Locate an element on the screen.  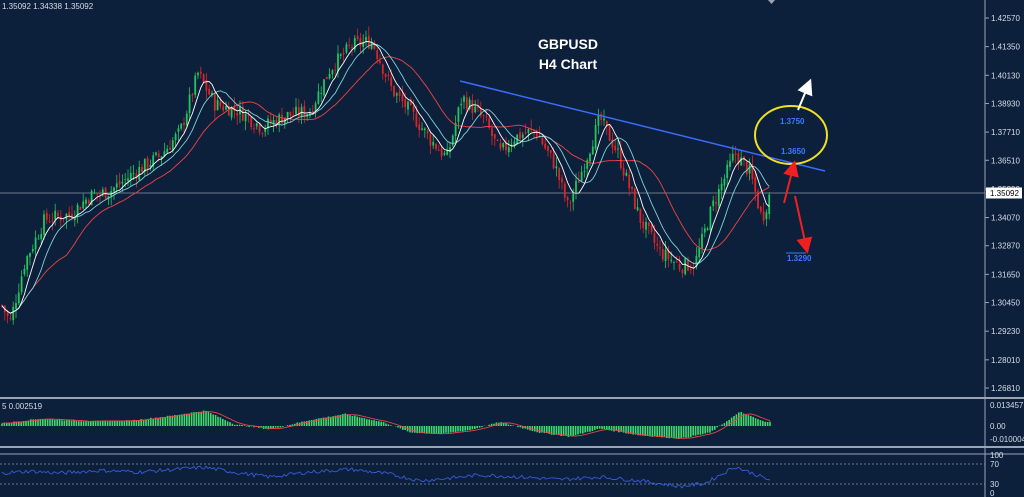
bearish-arrow-icon is located at coordinates (803, 224).